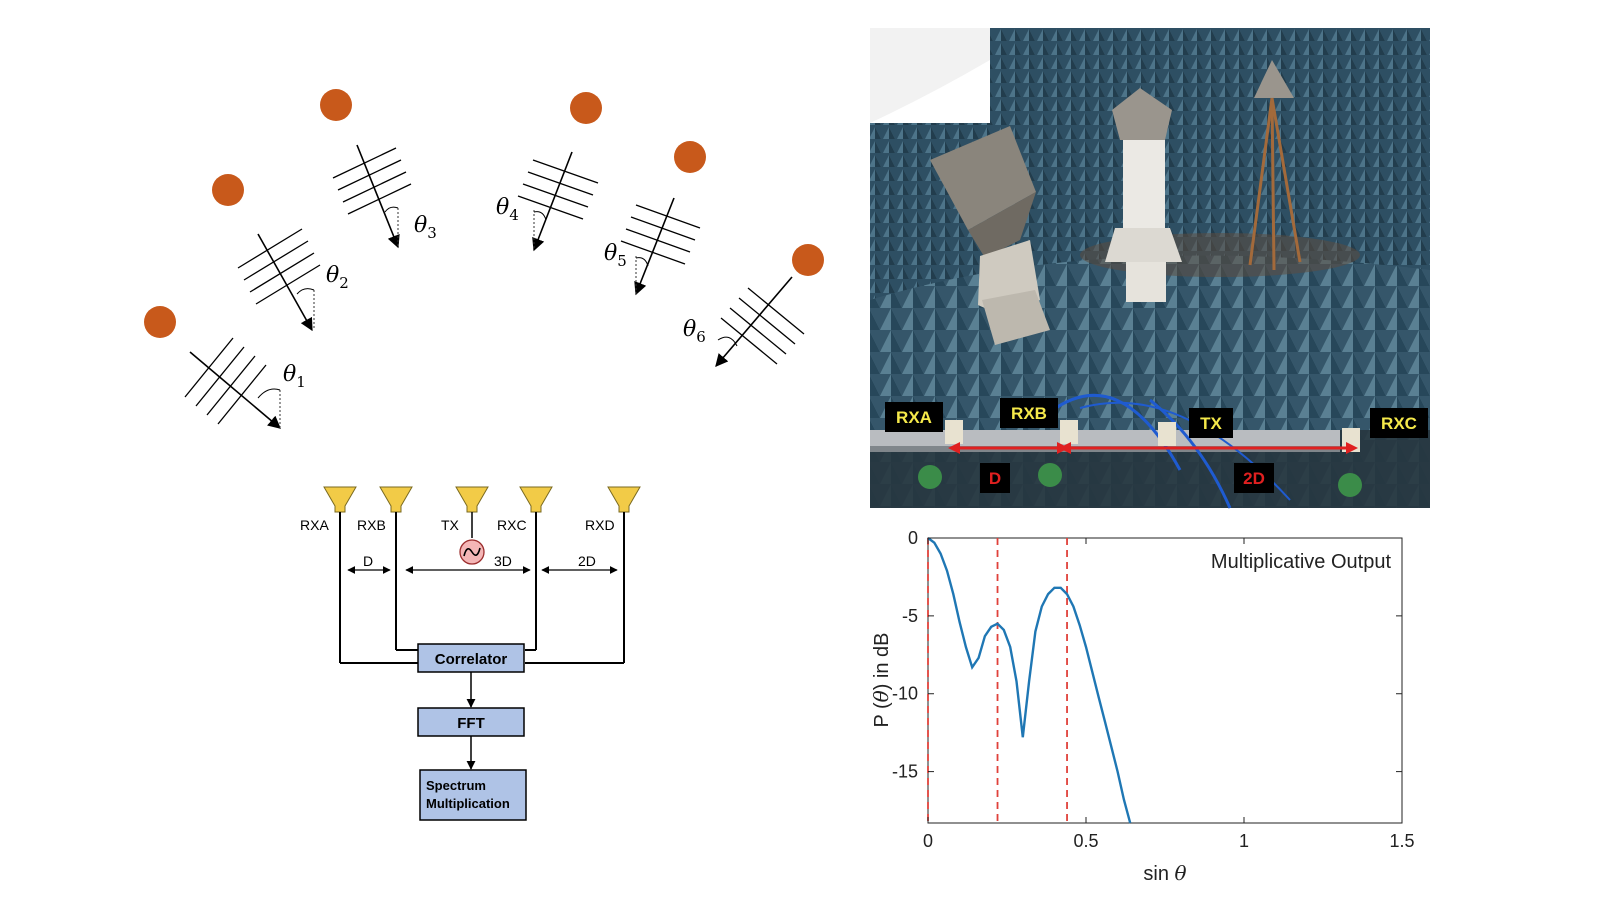  Describe the element at coordinates (225, 367) in the screenshot. I see `arrival-group-1: θ1` at that location.